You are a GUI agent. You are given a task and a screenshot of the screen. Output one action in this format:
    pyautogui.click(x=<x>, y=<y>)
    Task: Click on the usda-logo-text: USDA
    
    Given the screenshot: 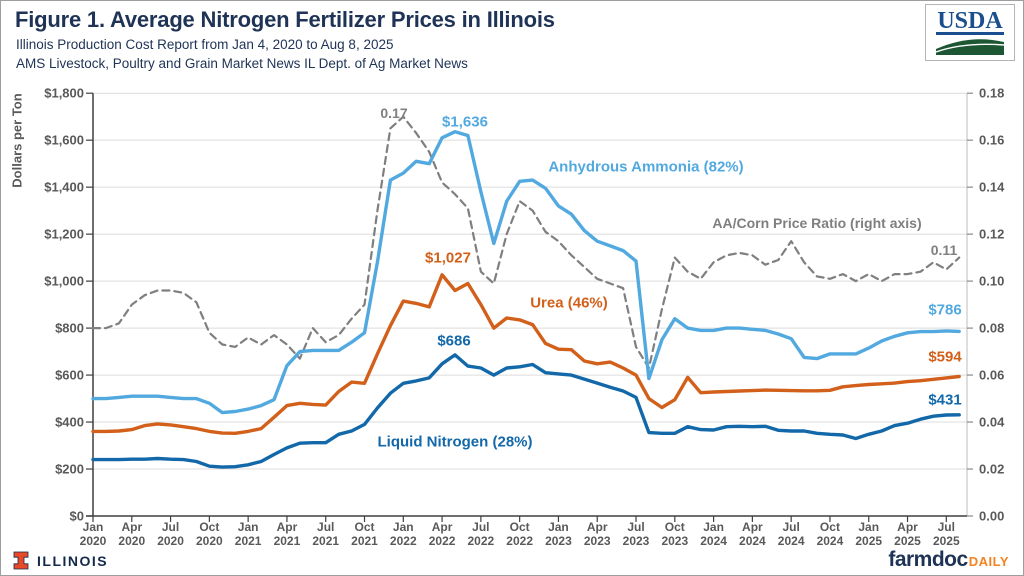 What is the action you would take?
    pyautogui.click(x=970, y=21)
    